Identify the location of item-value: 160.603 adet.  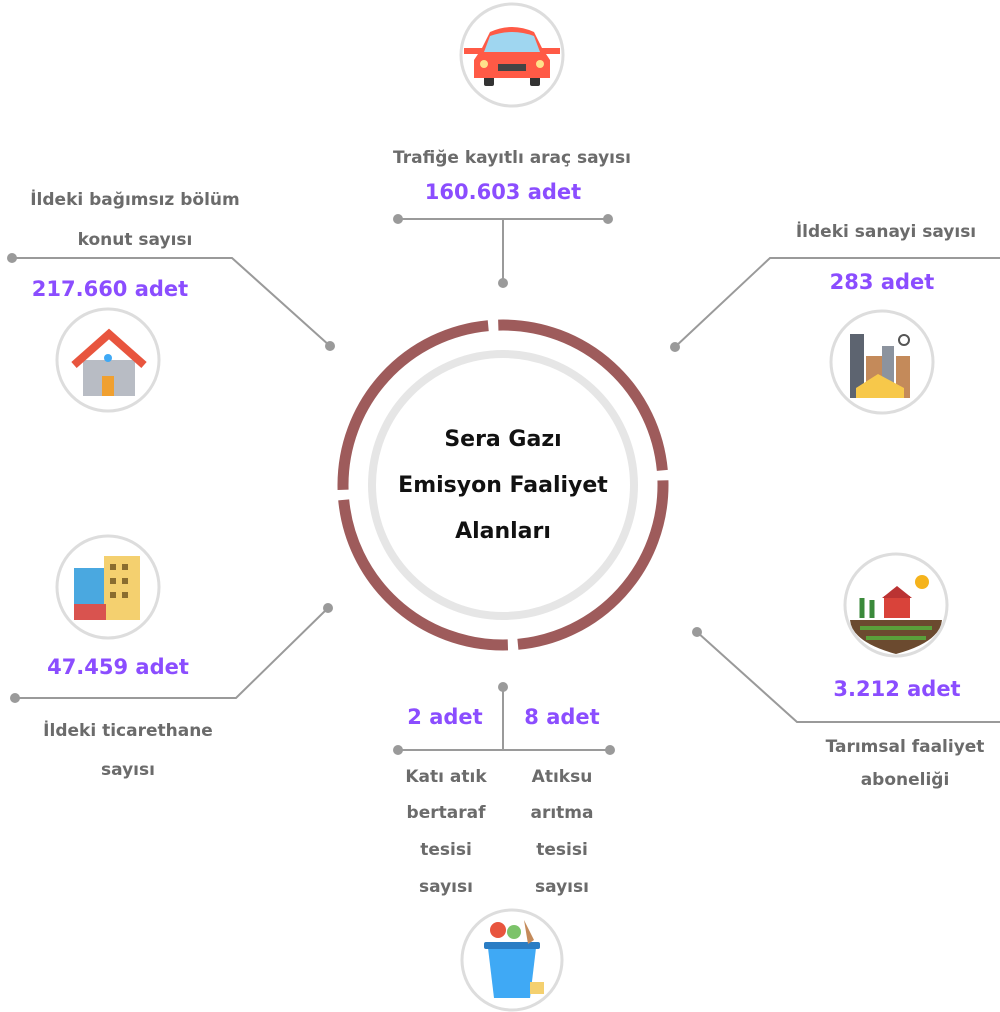
(503, 192).